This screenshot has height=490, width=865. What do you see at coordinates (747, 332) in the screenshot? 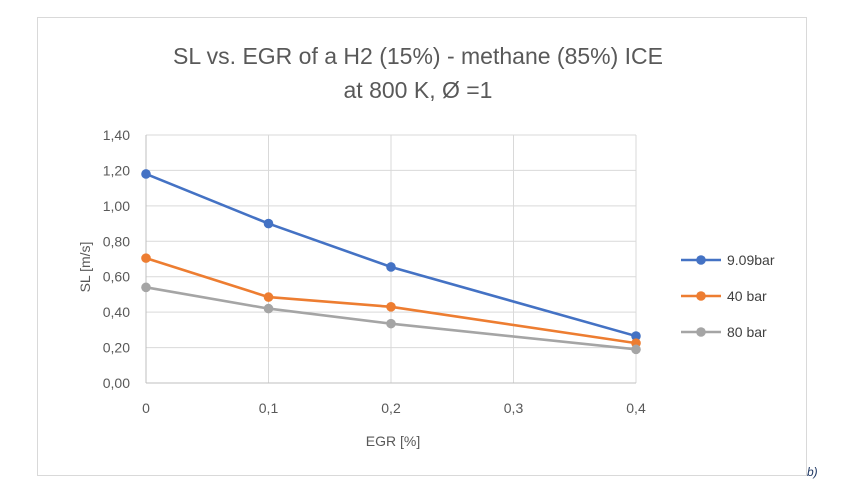
I see `legend-label: 80 bar` at bounding box center [747, 332].